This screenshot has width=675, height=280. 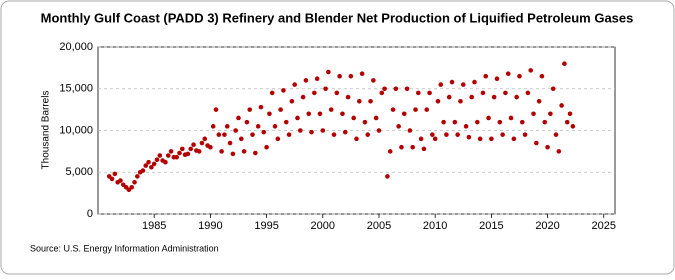 I want to click on x-tick-label: 1990, so click(x=210, y=226).